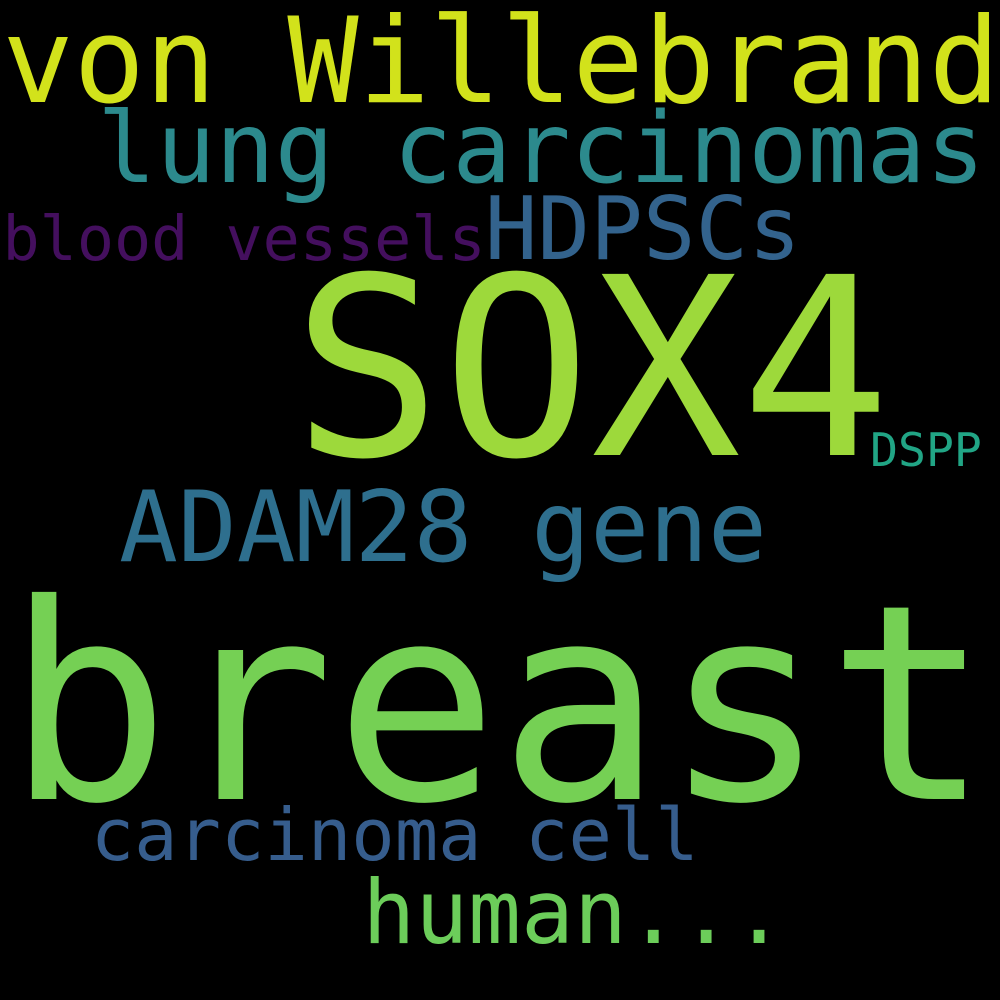 This screenshot has height=1000, width=1000. What do you see at coordinates (926, 449) in the screenshot?
I see `word-dspp: DSPP` at bounding box center [926, 449].